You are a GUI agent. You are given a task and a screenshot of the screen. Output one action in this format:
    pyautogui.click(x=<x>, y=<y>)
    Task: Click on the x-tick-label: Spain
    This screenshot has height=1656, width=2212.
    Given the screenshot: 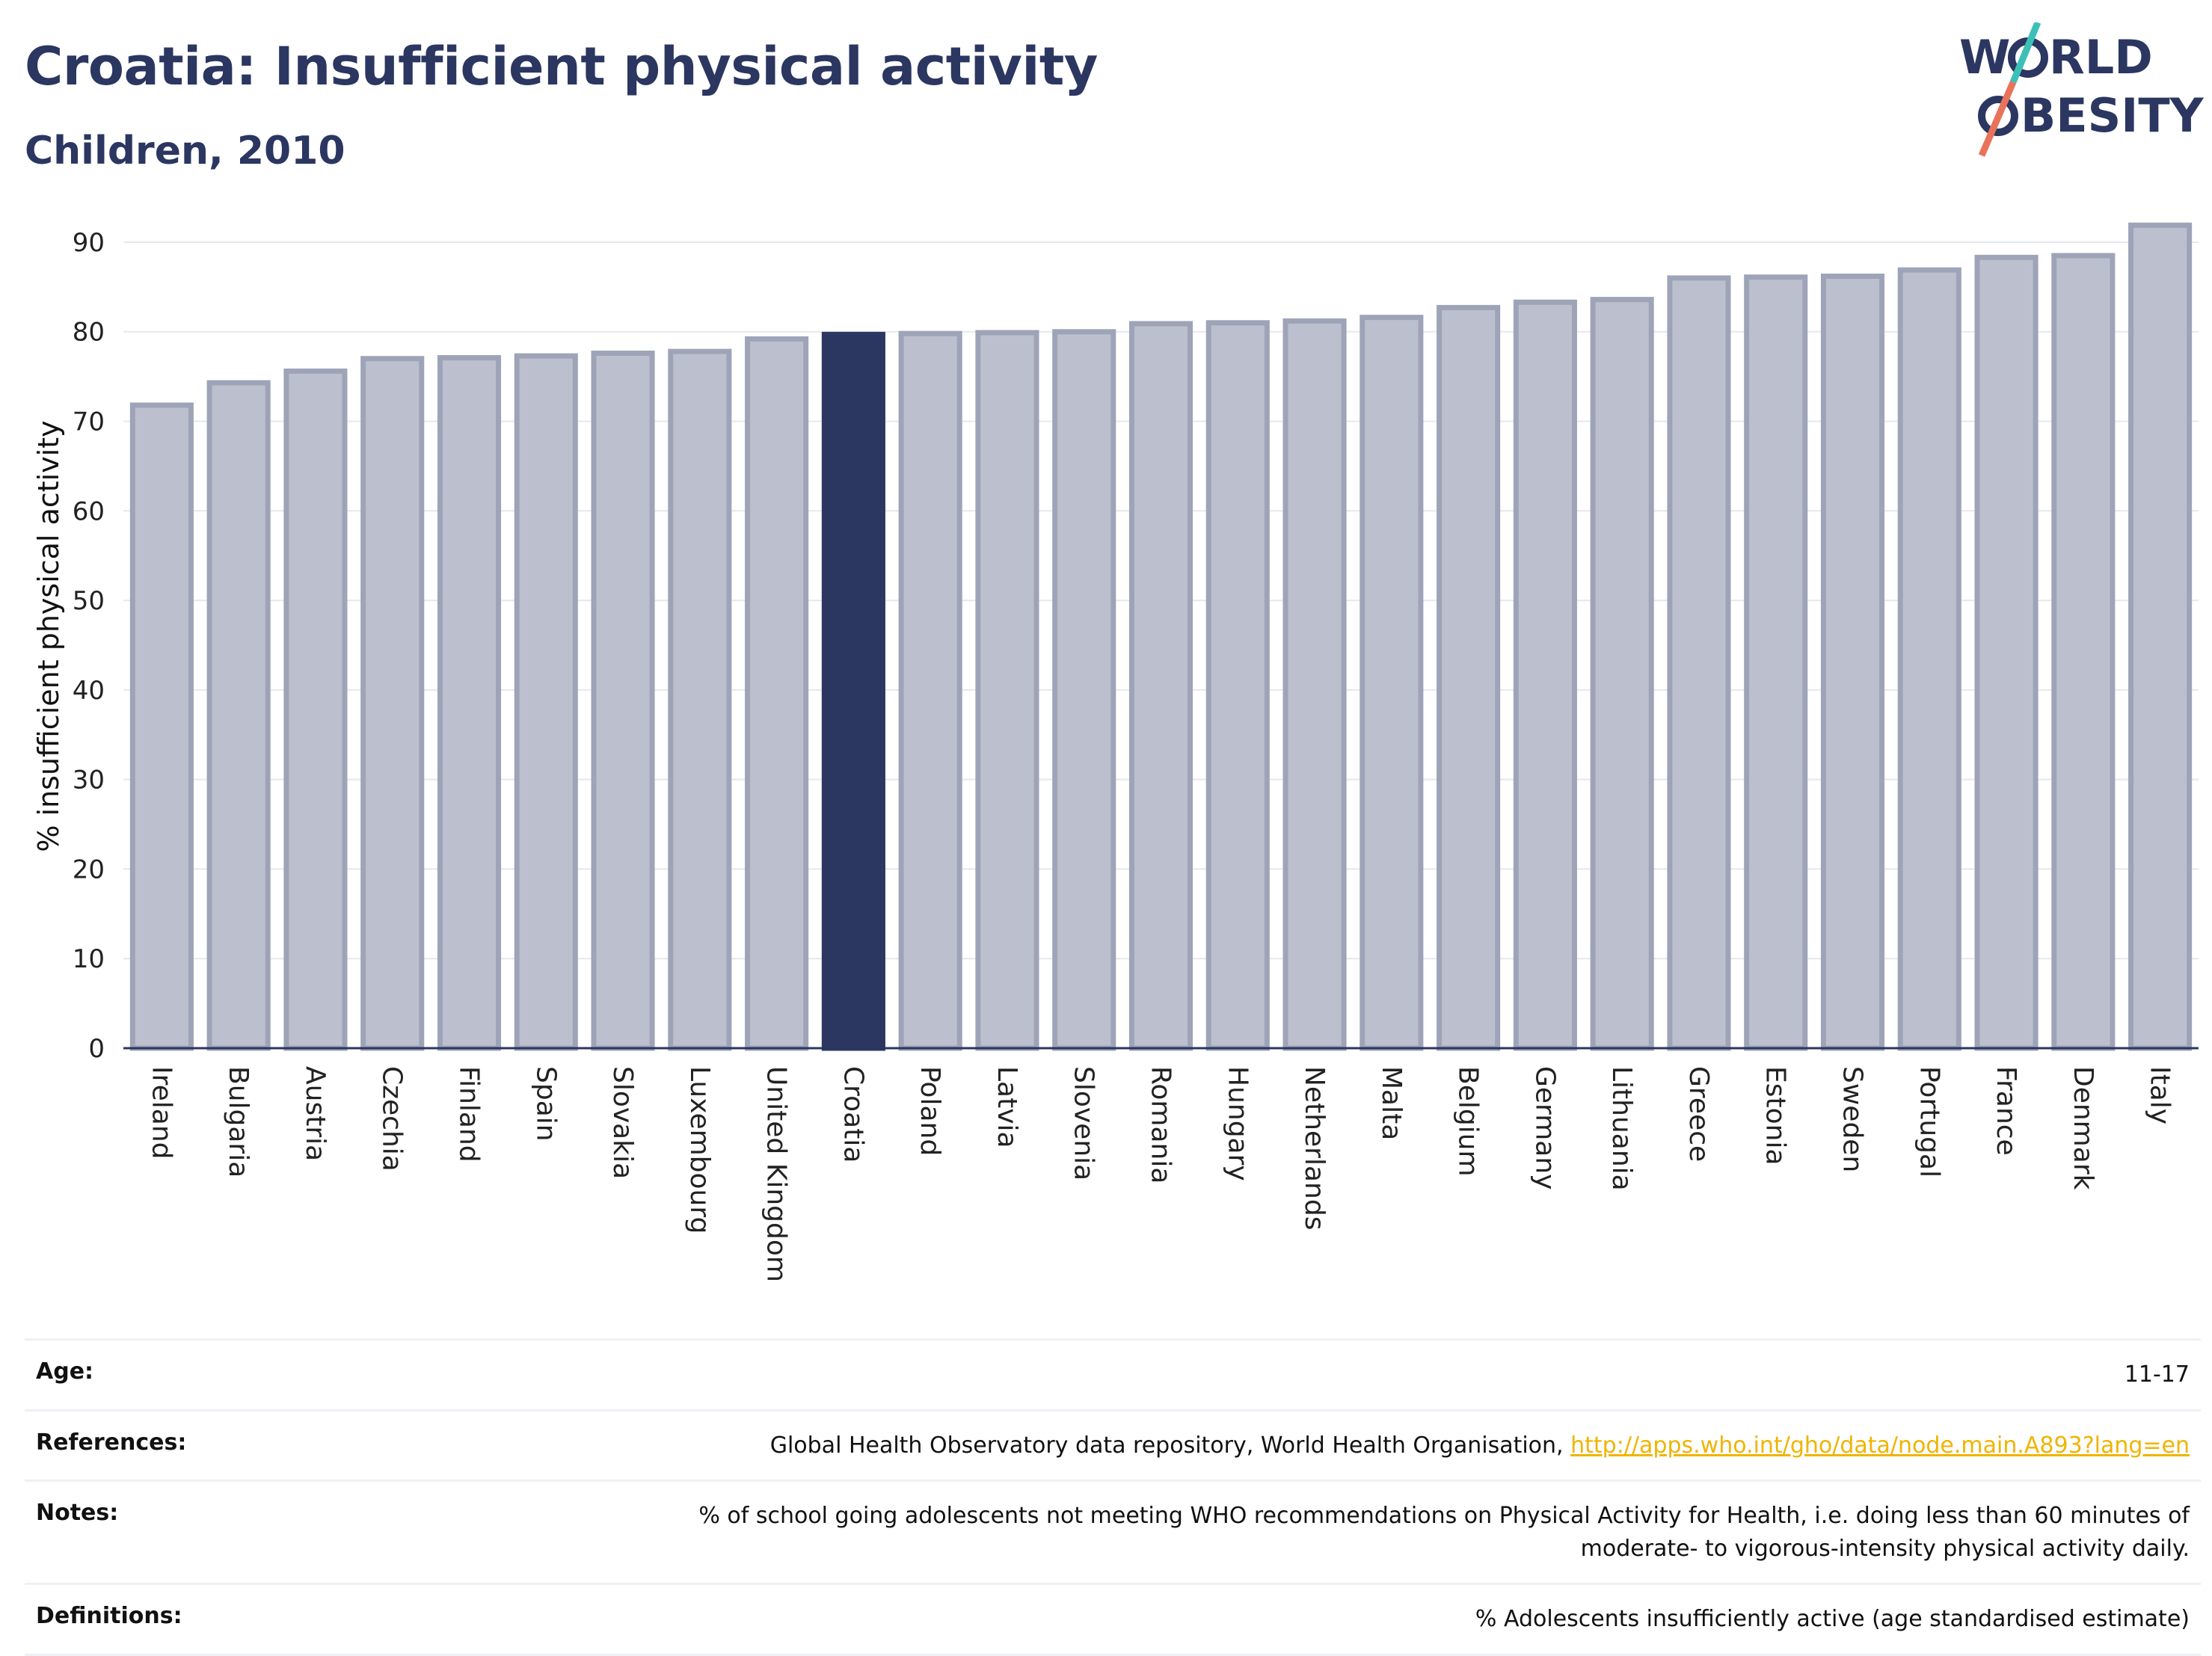 What is the action you would take?
    pyautogui.click(x=545, y=1104)
    